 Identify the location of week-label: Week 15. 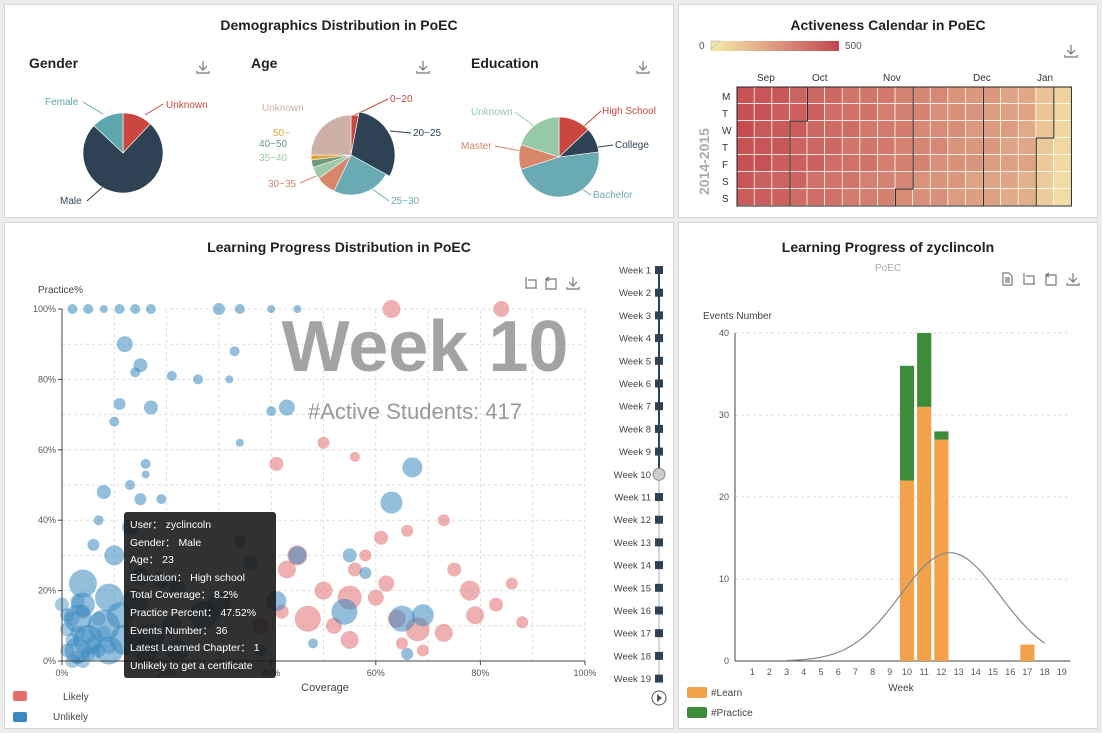
(632, 588).